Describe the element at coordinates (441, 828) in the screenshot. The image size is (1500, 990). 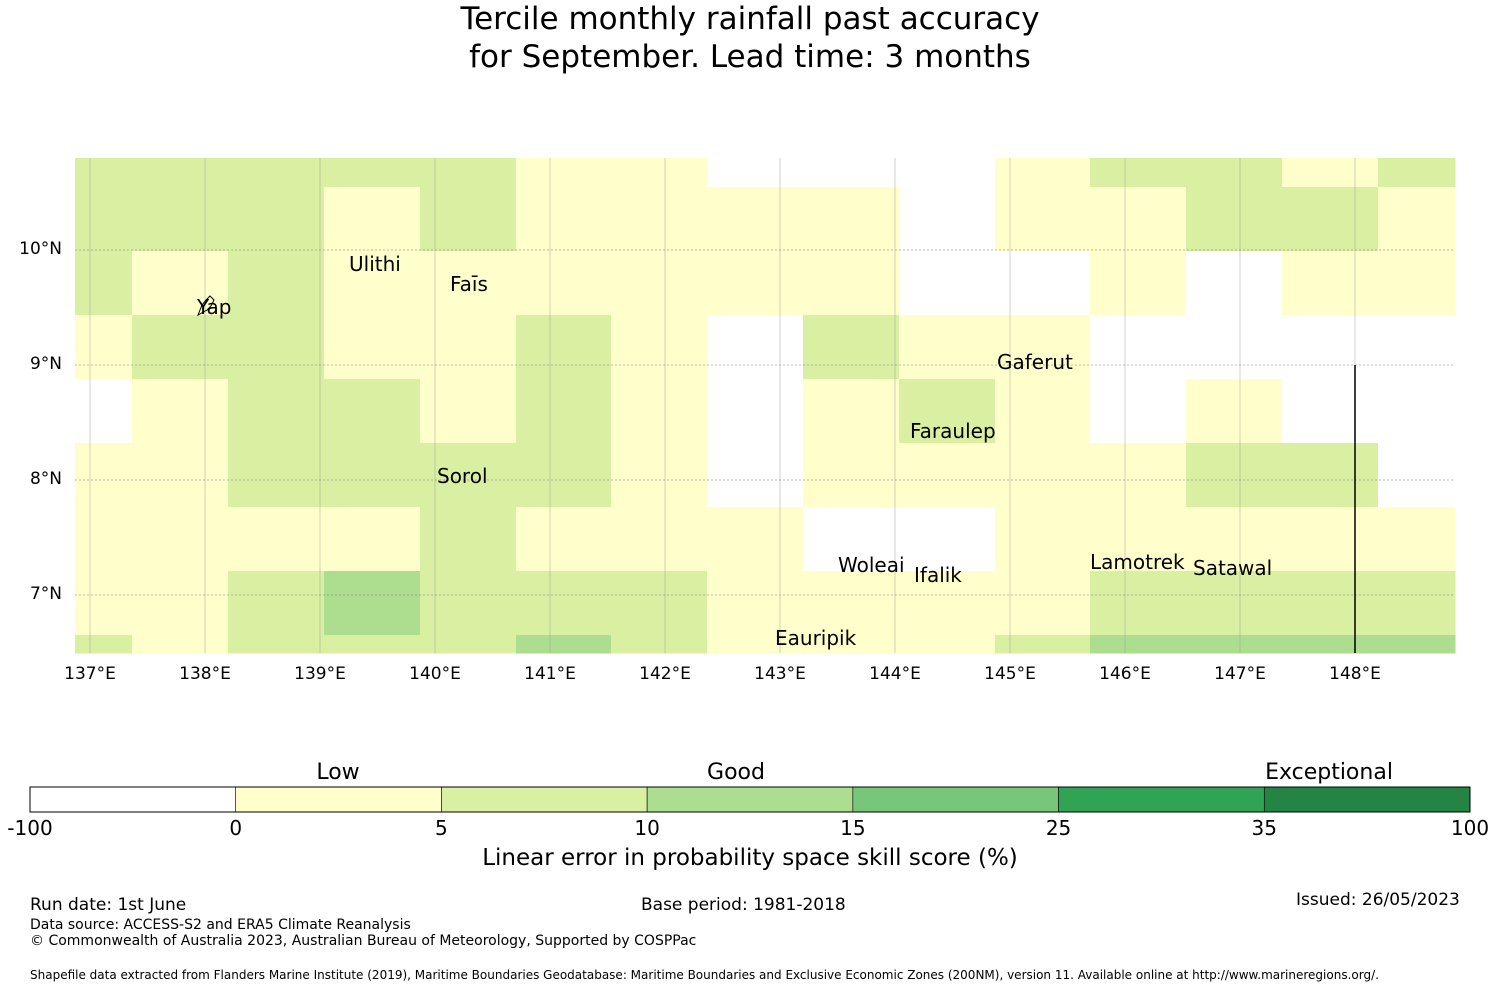
I see `colorbar-tick-label: 5` at that location.